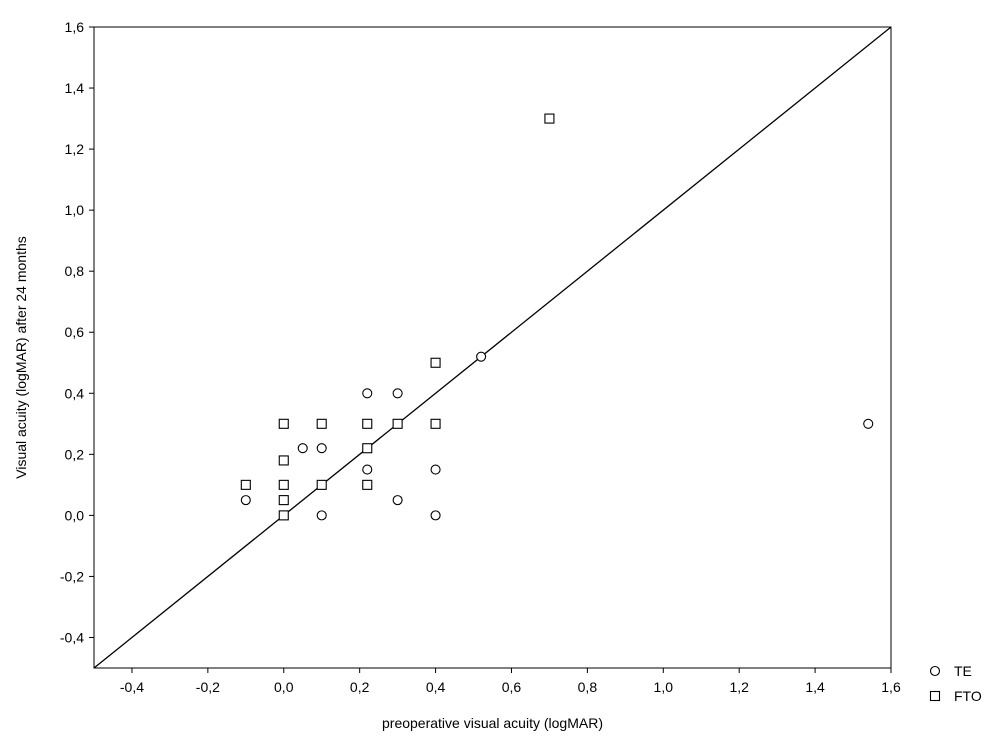  Describe the element at coordinates (75, 454) in the screenshot. I see `y-tick-label: 0,2` at that location.